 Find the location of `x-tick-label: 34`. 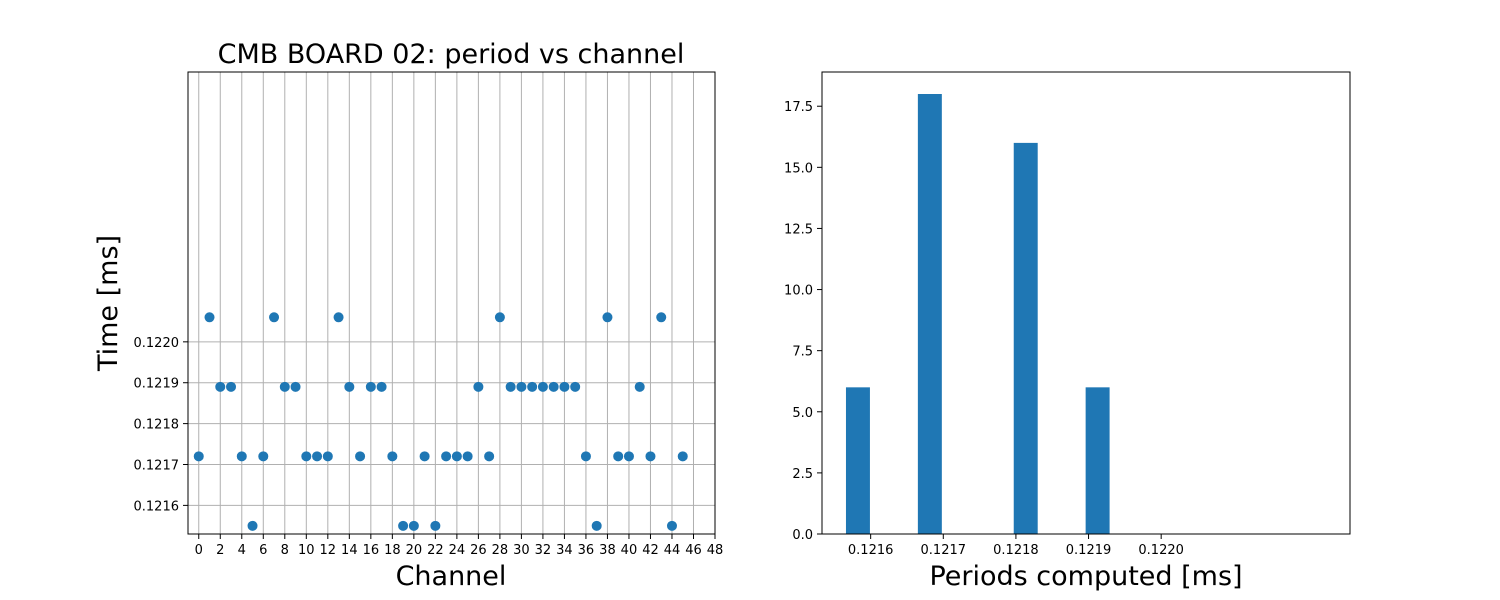

x-tick-label: 34 is located at coordinates (564, 550).